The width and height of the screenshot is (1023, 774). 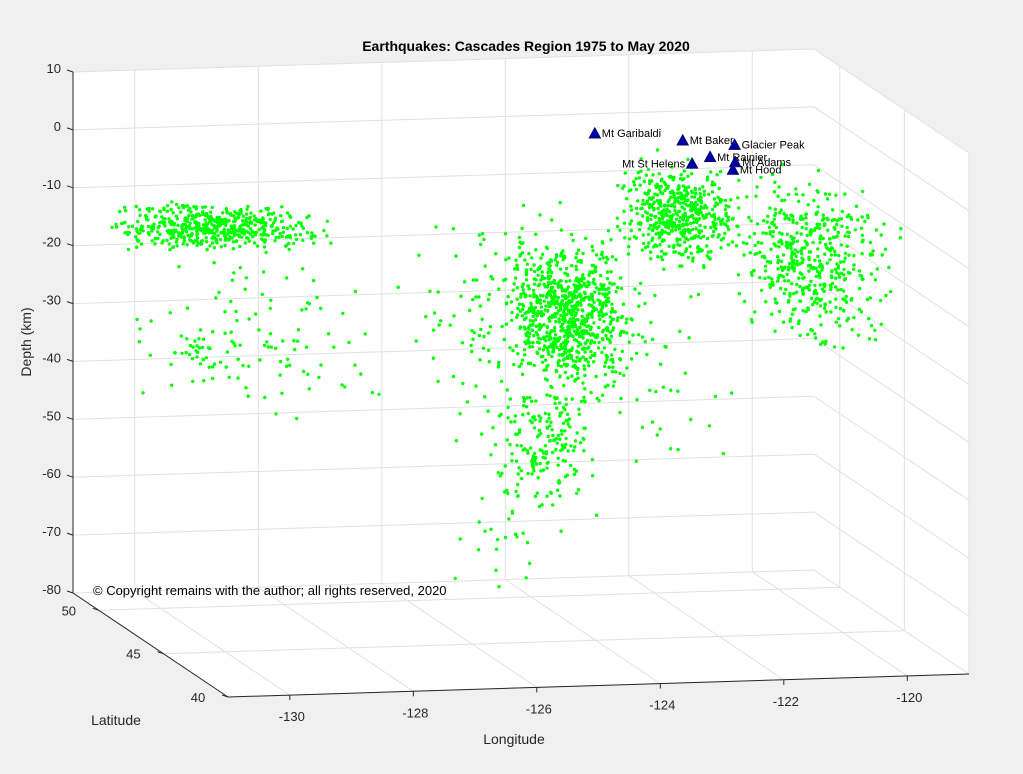 What do you see at coordinates (51, 589) in the screenshot?
I see `z-tick-label: -80` at bounding box center [51, 589].